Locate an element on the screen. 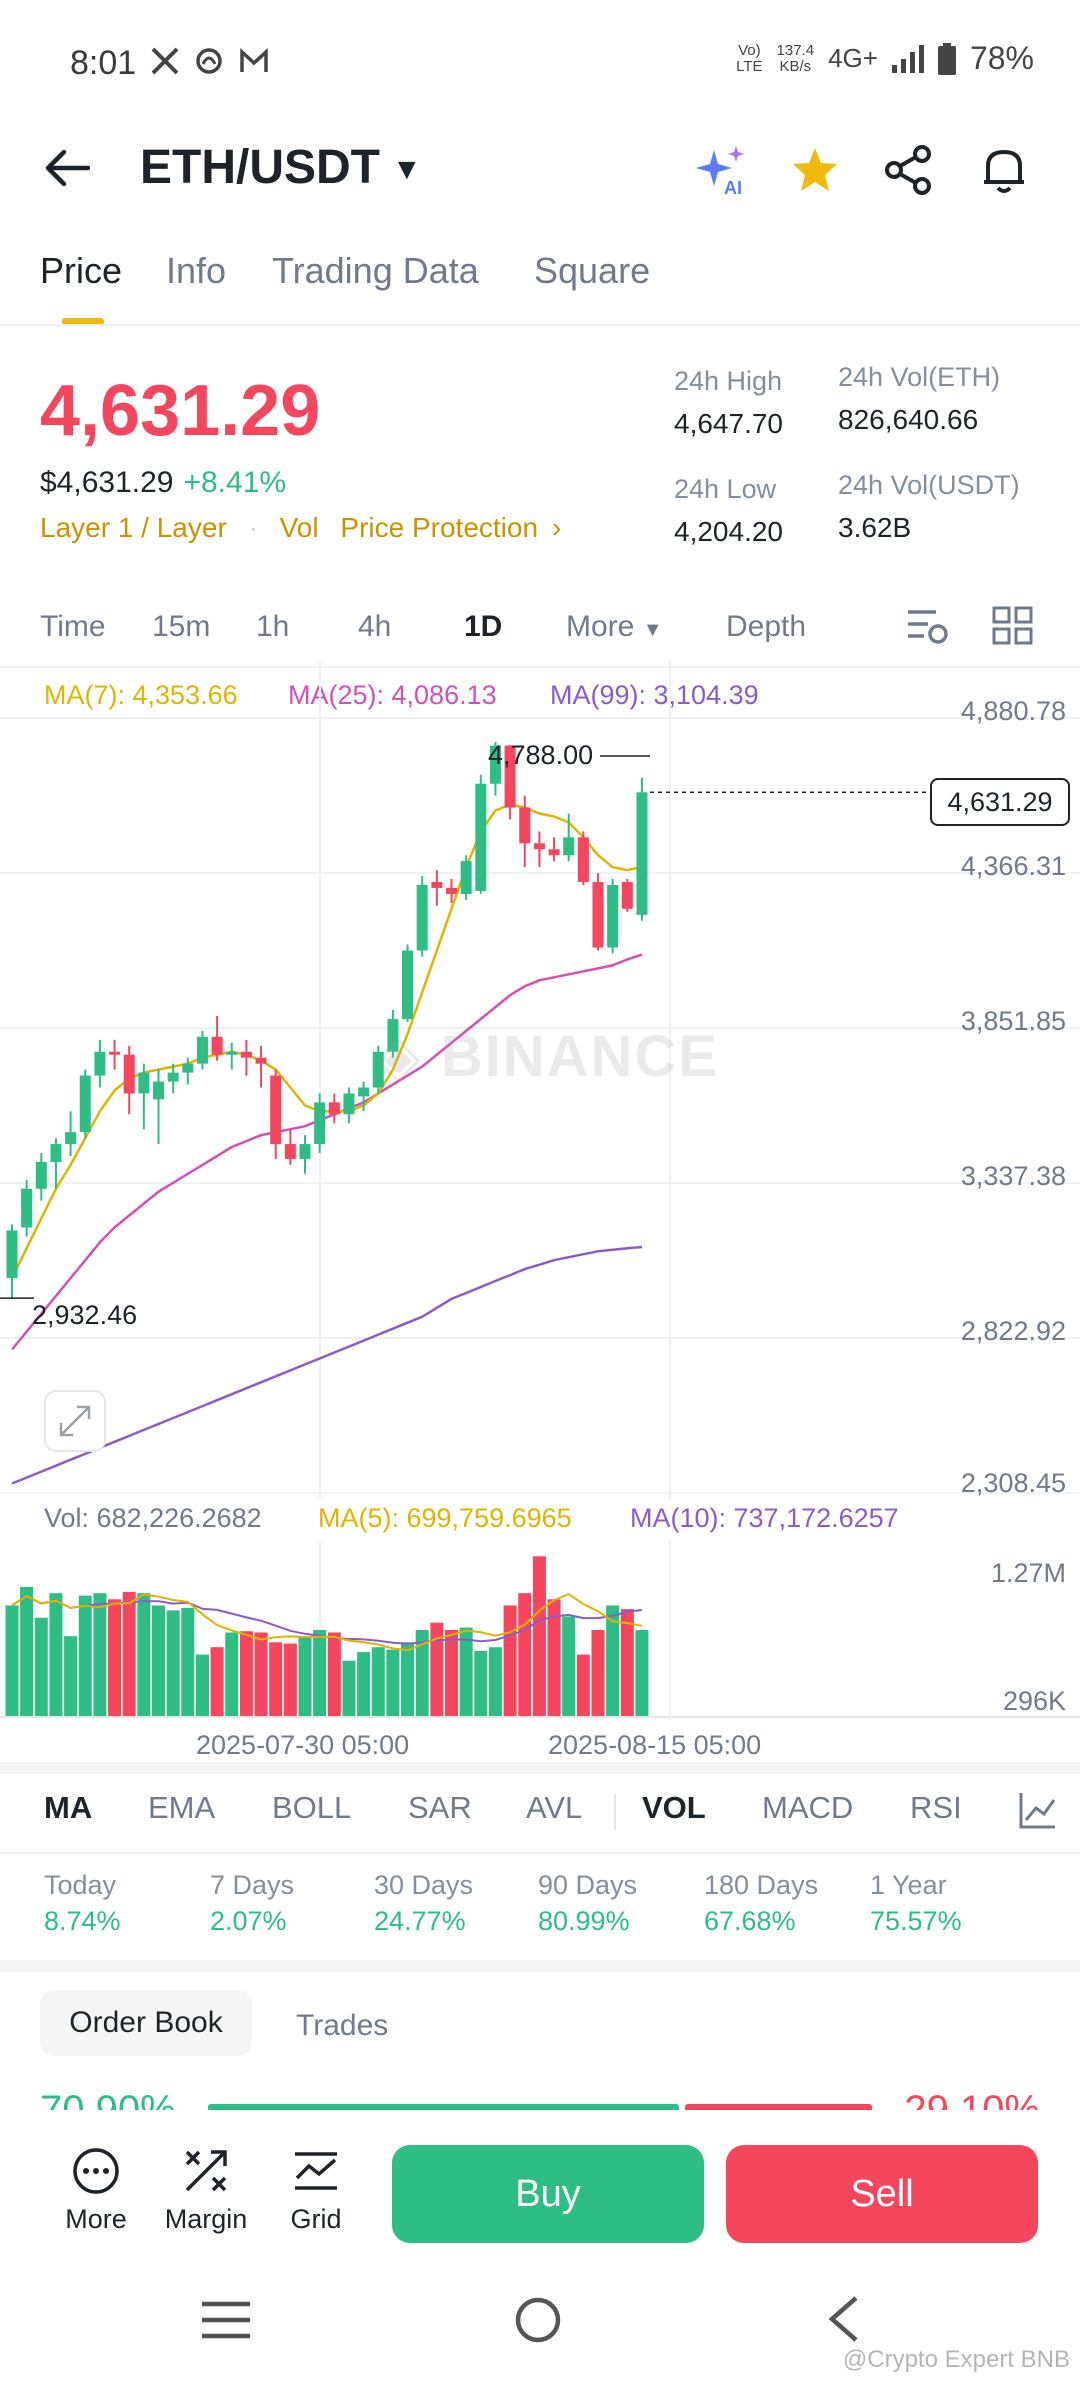 This screenshot has width=1080, height=2392. indicator-settings-icon is located at coordinates (1038, 1810).